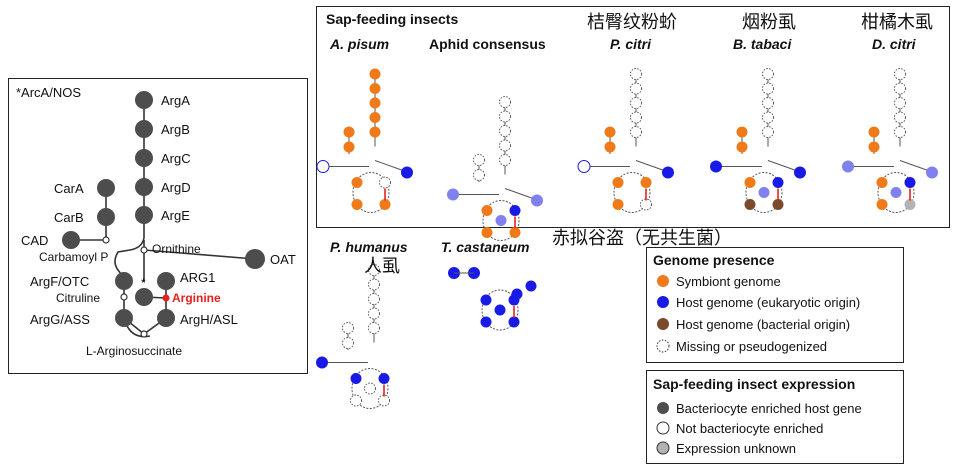 Image resolution: width=972 pixels, height=473 pixels. I want to click on legend-item-host-bact: Host genome (bacterial origin), so click(763, 324).